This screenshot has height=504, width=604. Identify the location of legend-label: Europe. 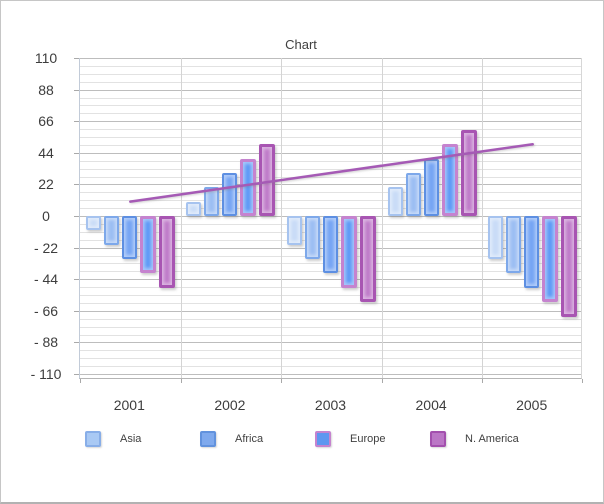
(368, 439).